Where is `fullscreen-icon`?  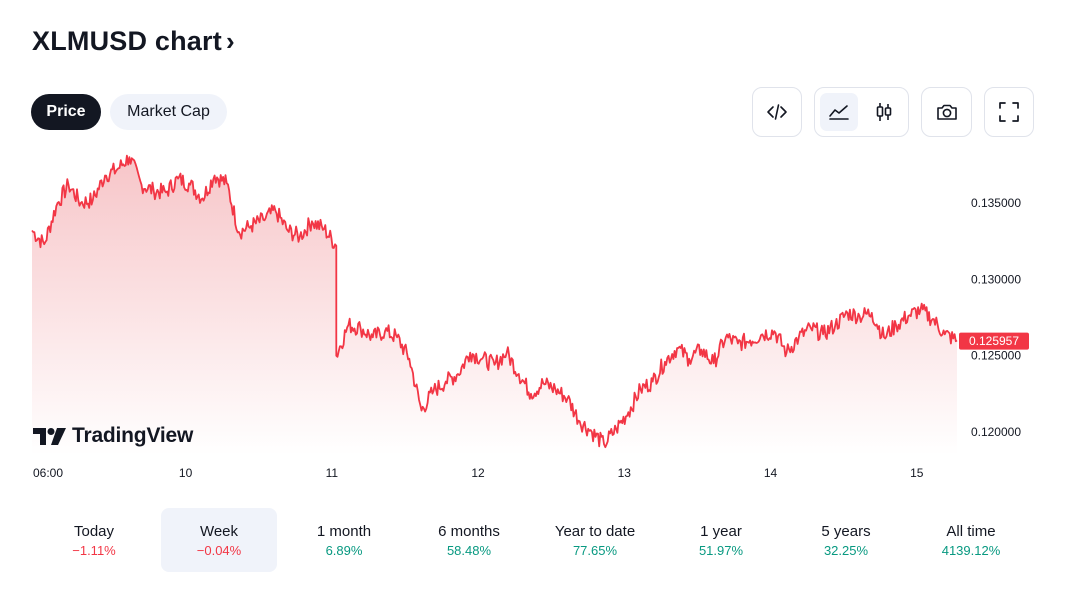 fullscreen-icon is located at coordinates (1009, 112).